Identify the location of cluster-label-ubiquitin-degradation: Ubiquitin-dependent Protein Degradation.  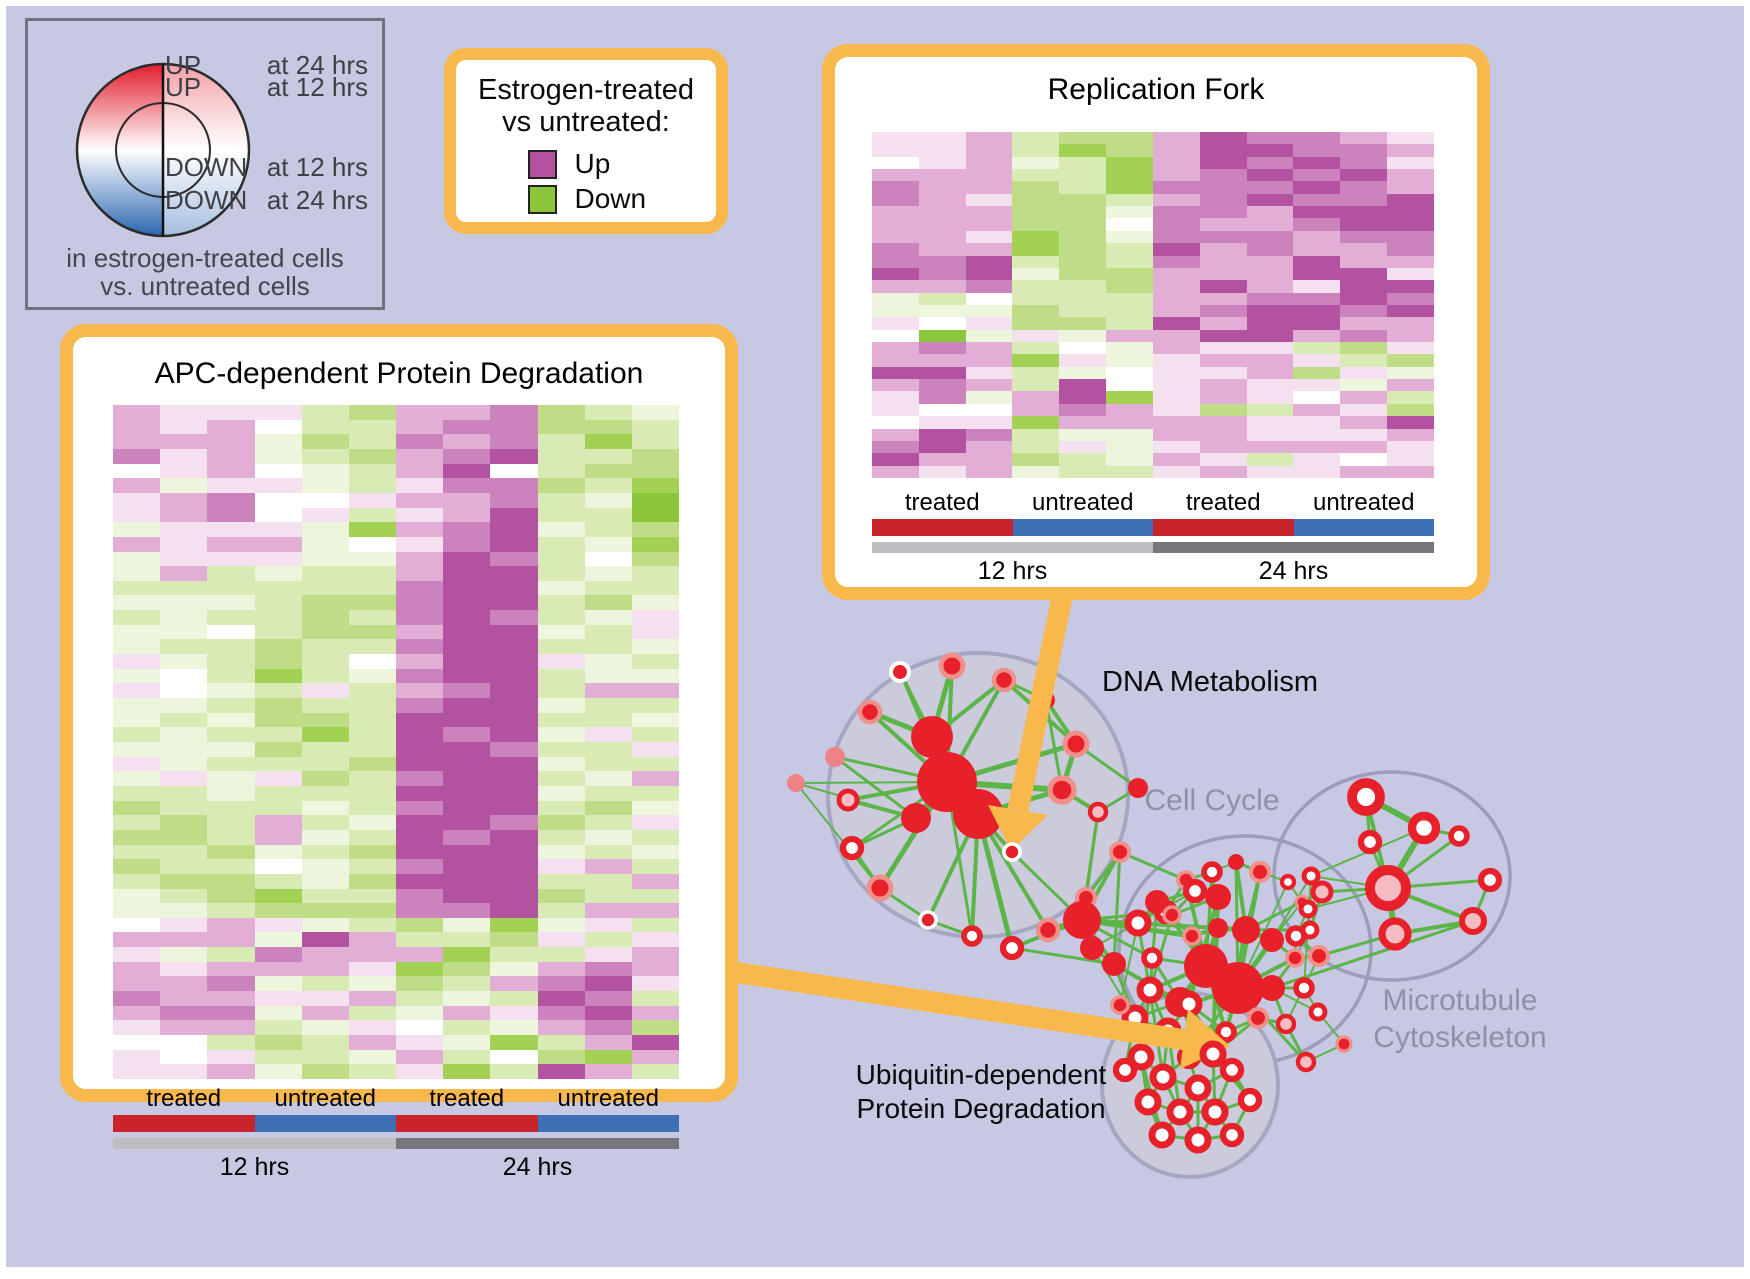
(981, 1092).